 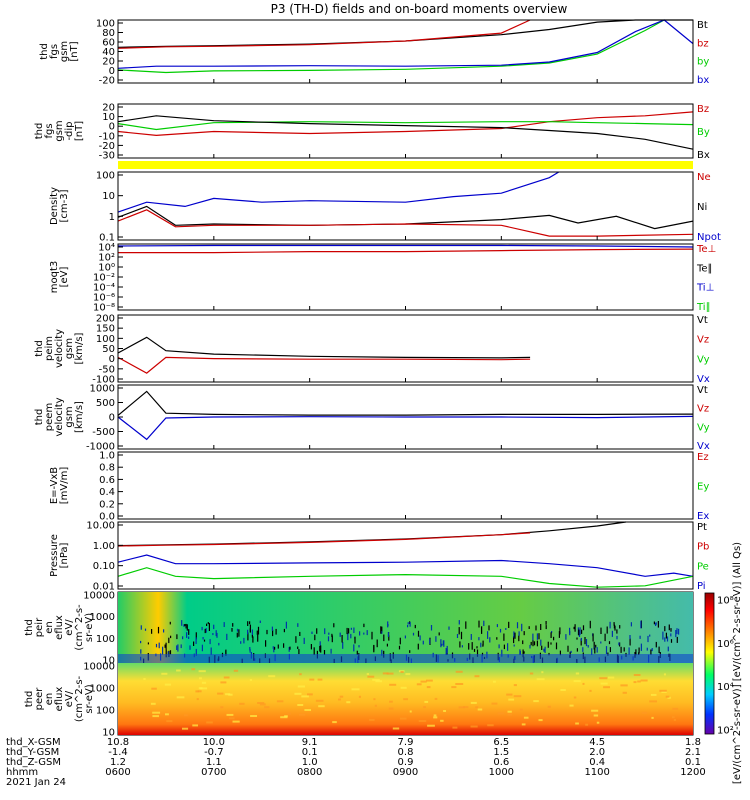 What do you see at coordinates (703, 516) in the screenshot?
I see `legend-entry: Ex` at bounding box center [703, 516].